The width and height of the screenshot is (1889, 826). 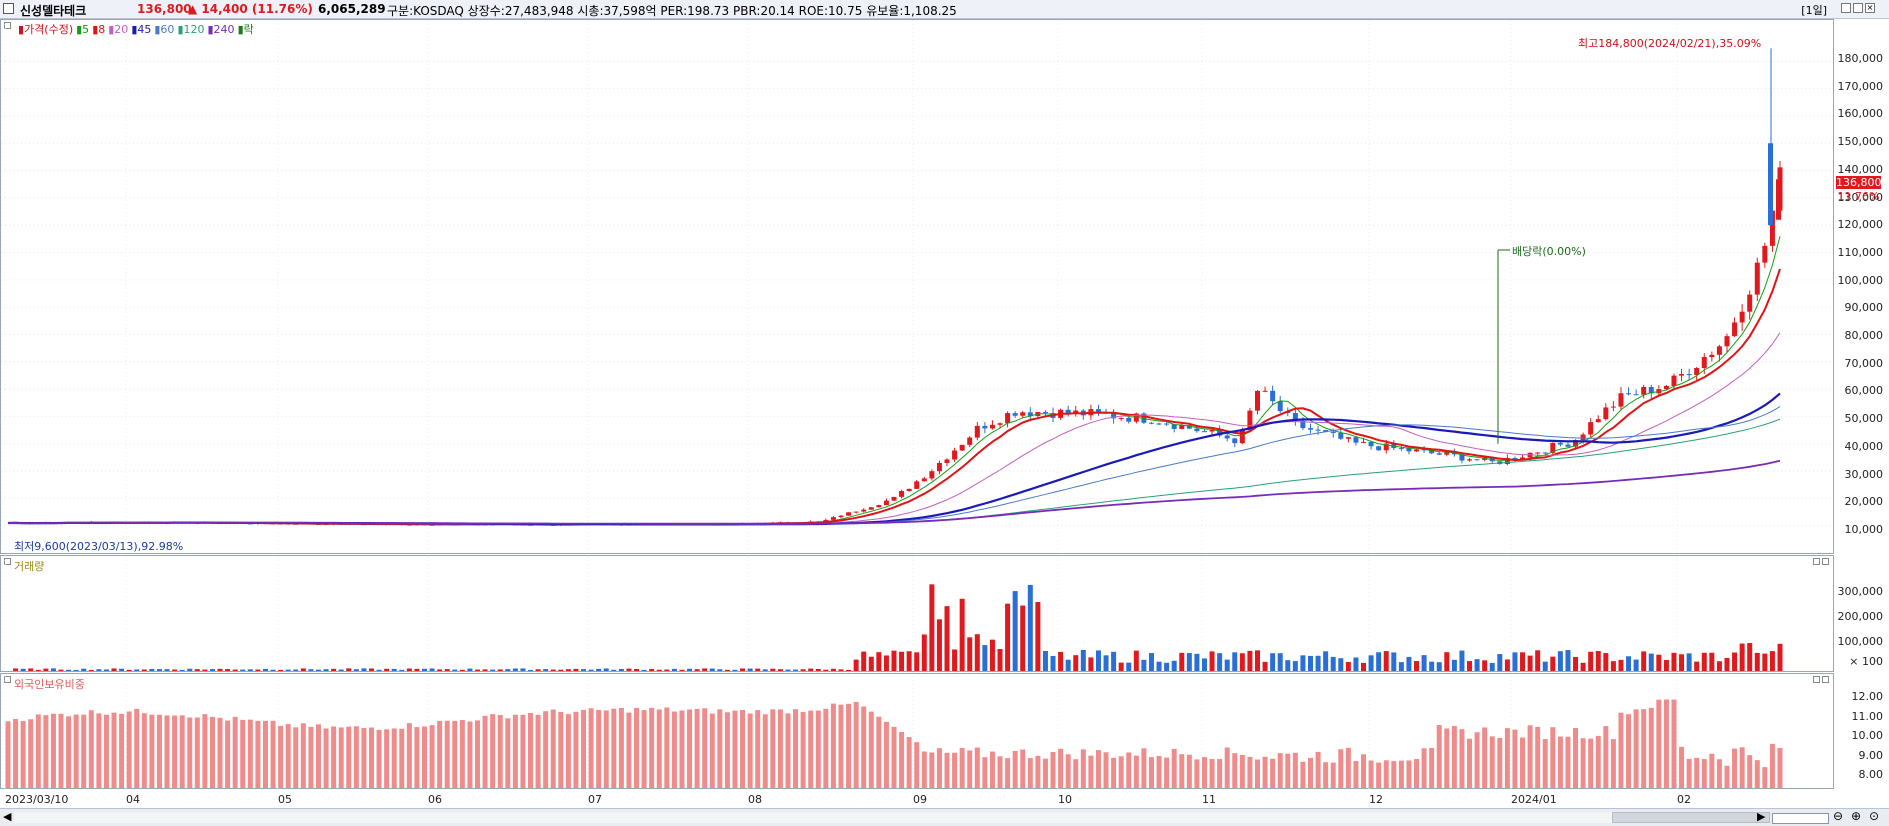 What do you see at coordinates (46, 29) in the screenshot?
I see `legend-item: ▮가격(수정)` at bounding box center [46, 29].